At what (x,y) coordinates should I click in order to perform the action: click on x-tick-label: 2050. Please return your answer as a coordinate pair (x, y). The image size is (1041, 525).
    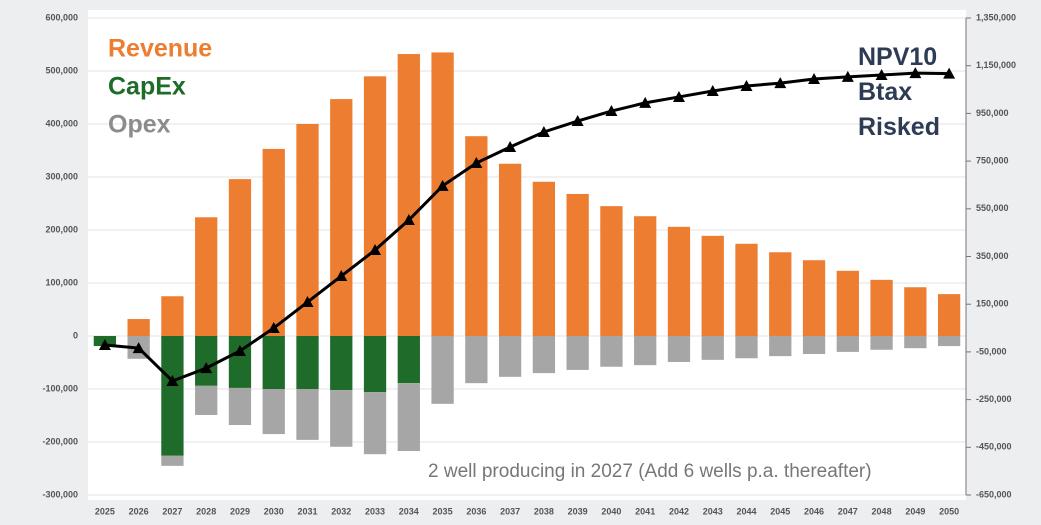
    Looking at the image, I should click on (949, 511).